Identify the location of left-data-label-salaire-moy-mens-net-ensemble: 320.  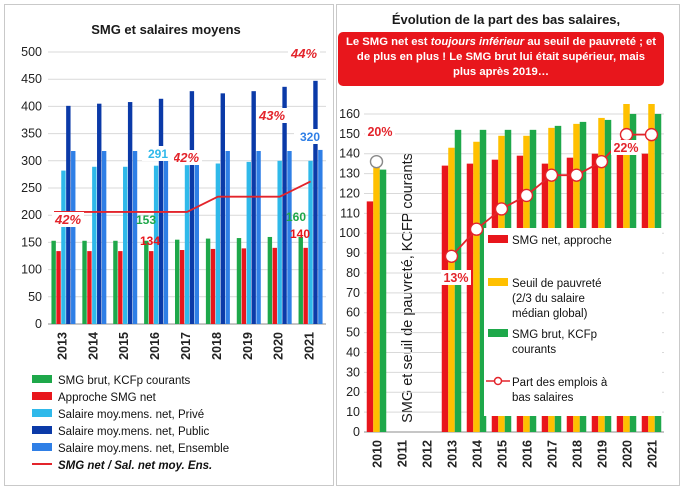
(310, 137).